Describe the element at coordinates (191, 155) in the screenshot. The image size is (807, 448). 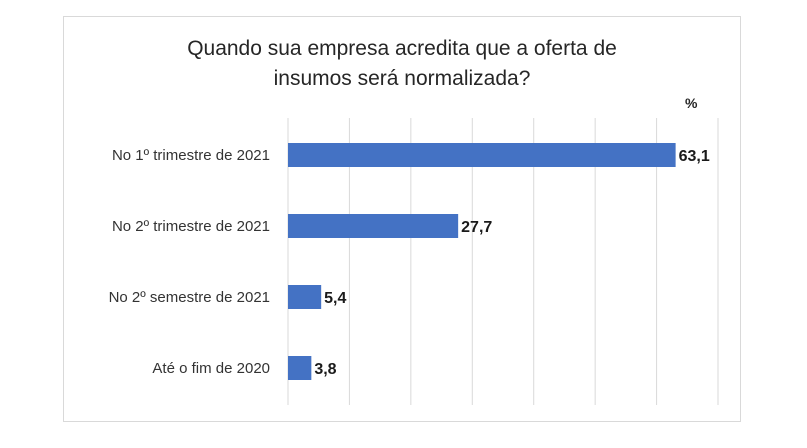
I see `category-label: No 1º trimestre de 2021` at that location.